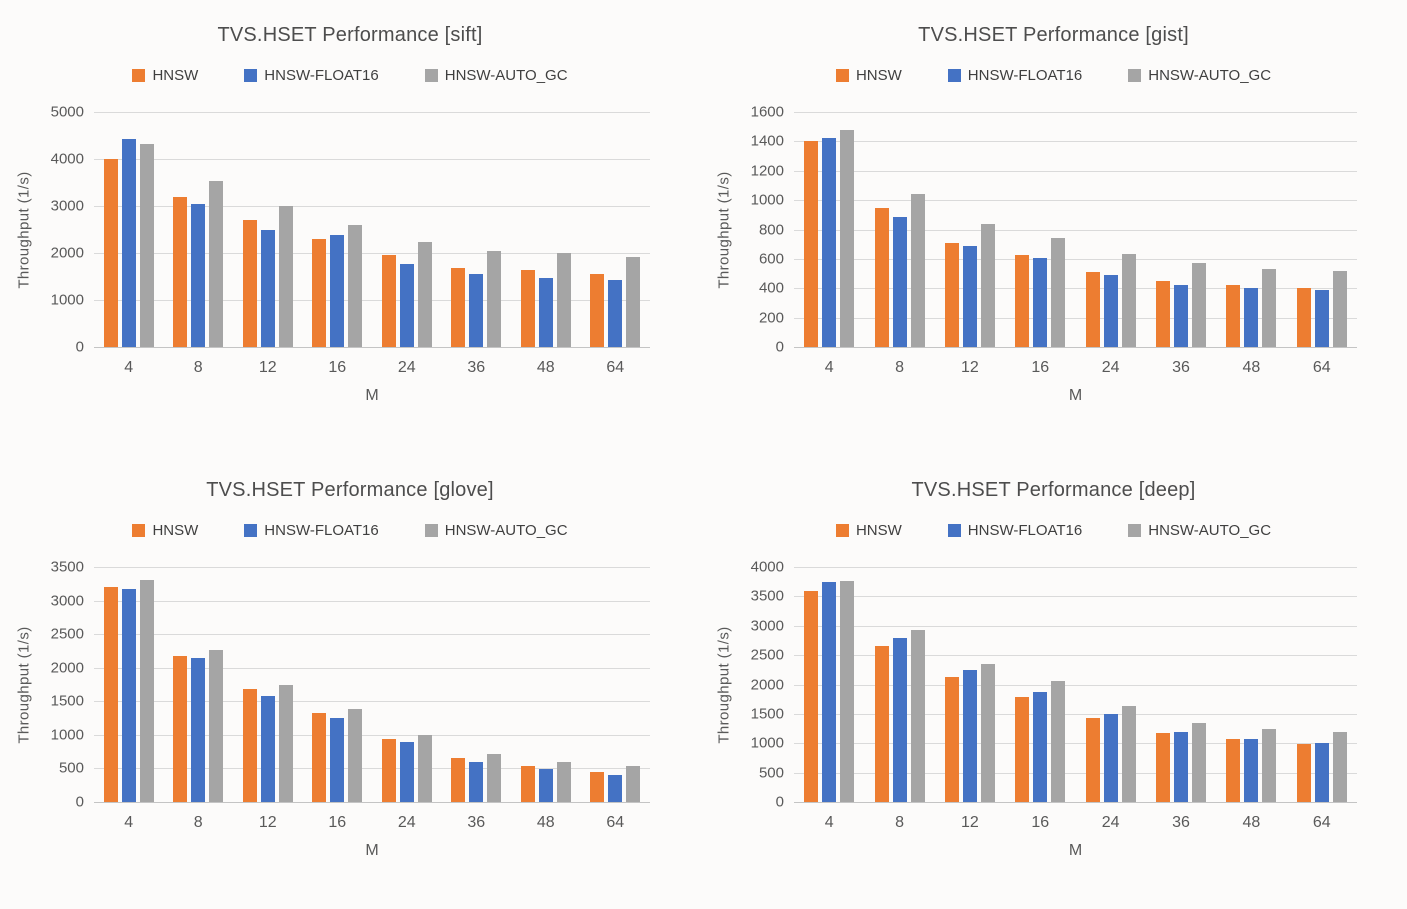  What do you see at coordinates (765, 685) in the screenshot?
I see `y-axis-tick-labels: 0 500 1000 1500 2000 2500 3000 3500 4000` at bounding box center [765, 685].